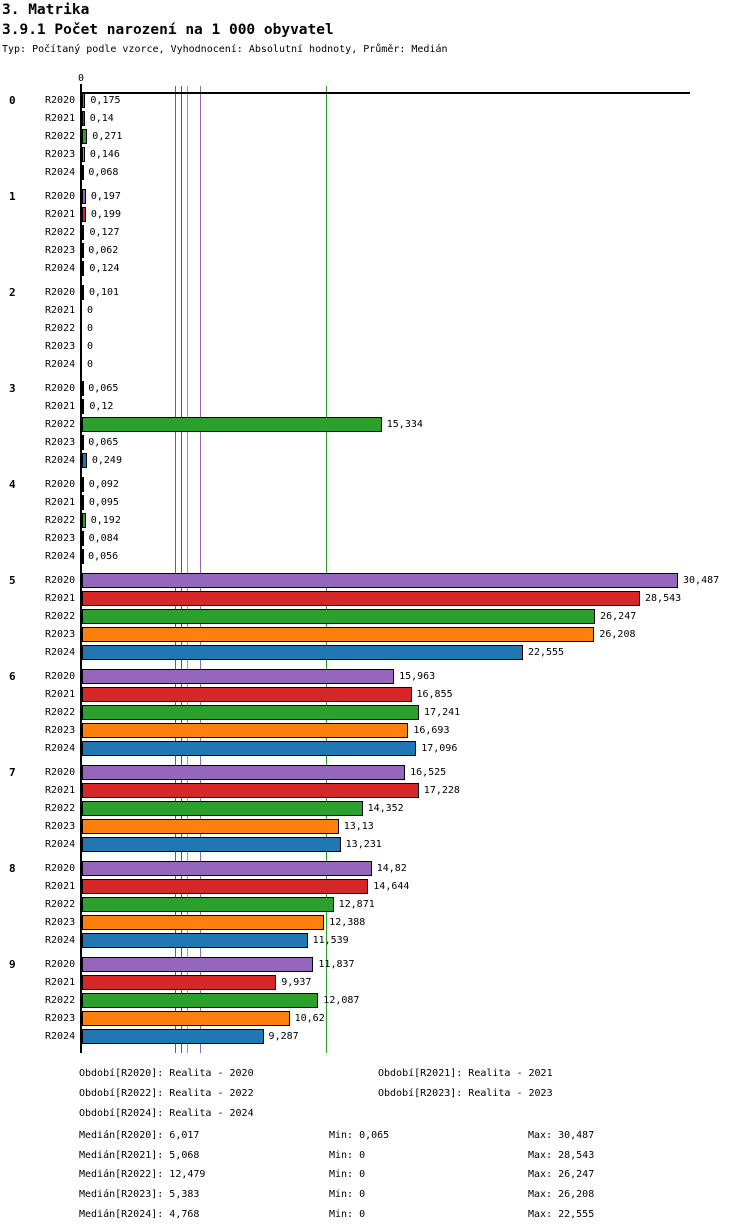  I want to click on bar-value-label: 0,124, so click(104, 268).